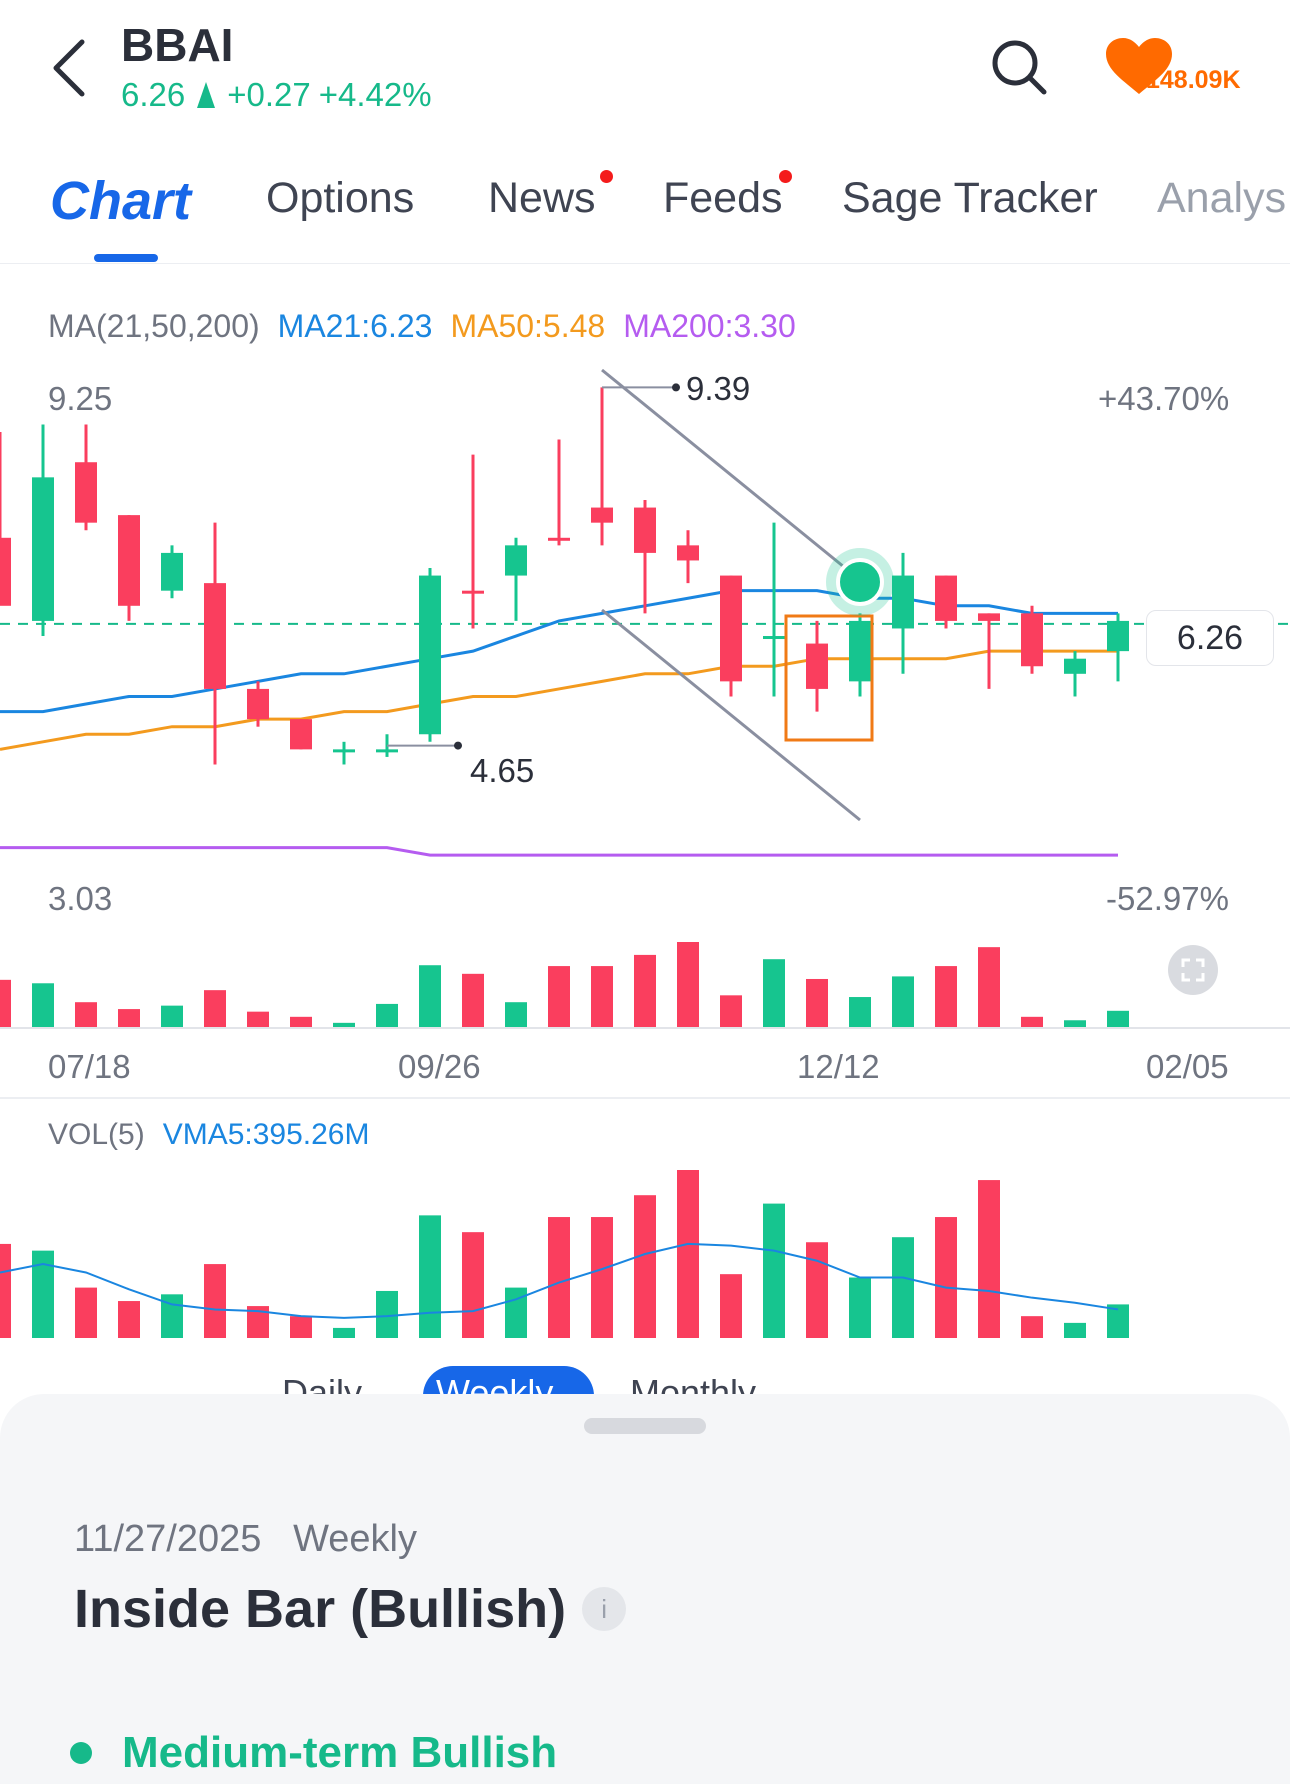 This screenshot has width=1290, height=1784. I want to click on ma200-value: MA200:3.30, so click(709, 326).